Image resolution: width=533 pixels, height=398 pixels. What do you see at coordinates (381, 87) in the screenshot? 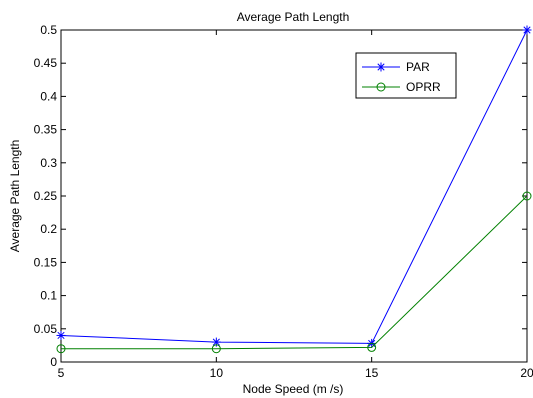
I see `legend-marker-oprr` at bounding box center [381, 87].